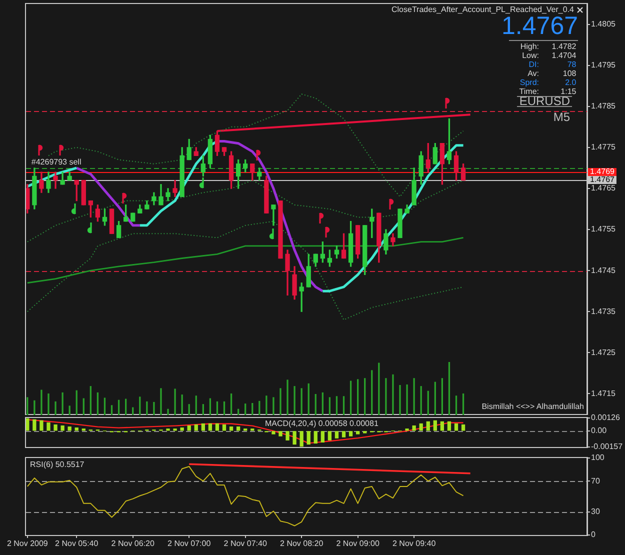 Image resolution: width=625 pixels, height=555 pixels. What do you see at coordinates (548, 46) in the screenshot?
I see `text: High: 1.4782` at bounding box center [548, 46].